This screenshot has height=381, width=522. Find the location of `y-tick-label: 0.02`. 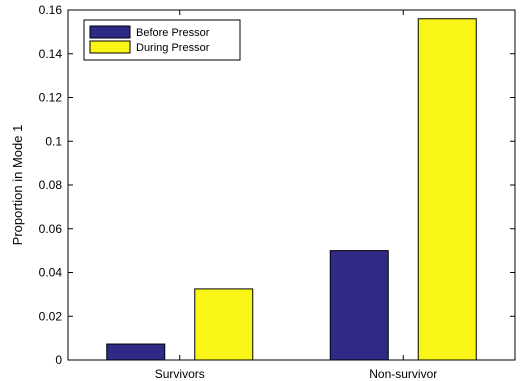

y-tick-label: 0.02 is located at coordinates (51, 316).